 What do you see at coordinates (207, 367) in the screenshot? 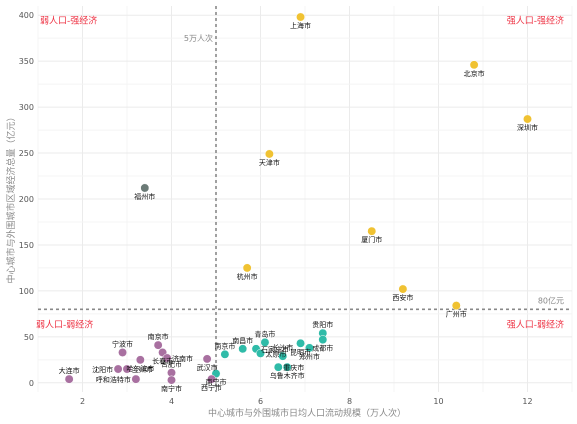
I see `data-point-label: 武汉市` at bounding box center [207, 367].